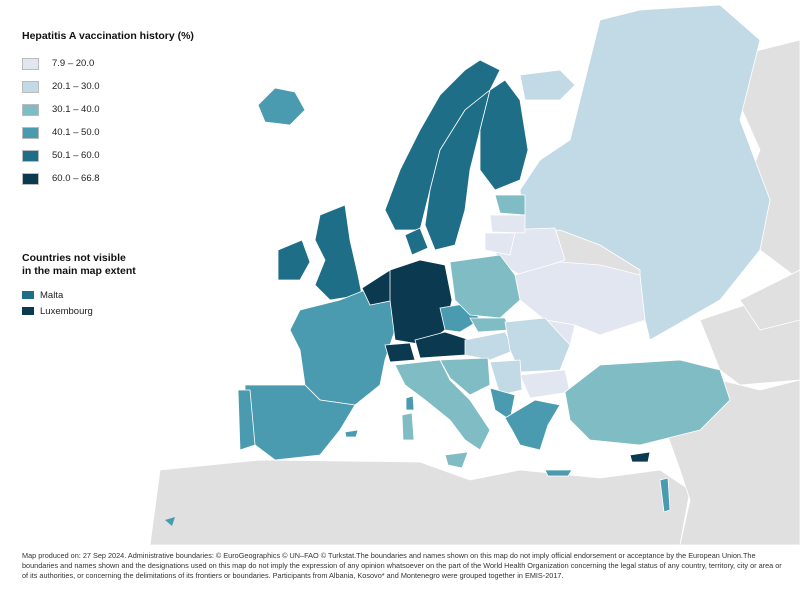  I want to click on legend-label: 60.0 – 66.8, so click(76, 178).